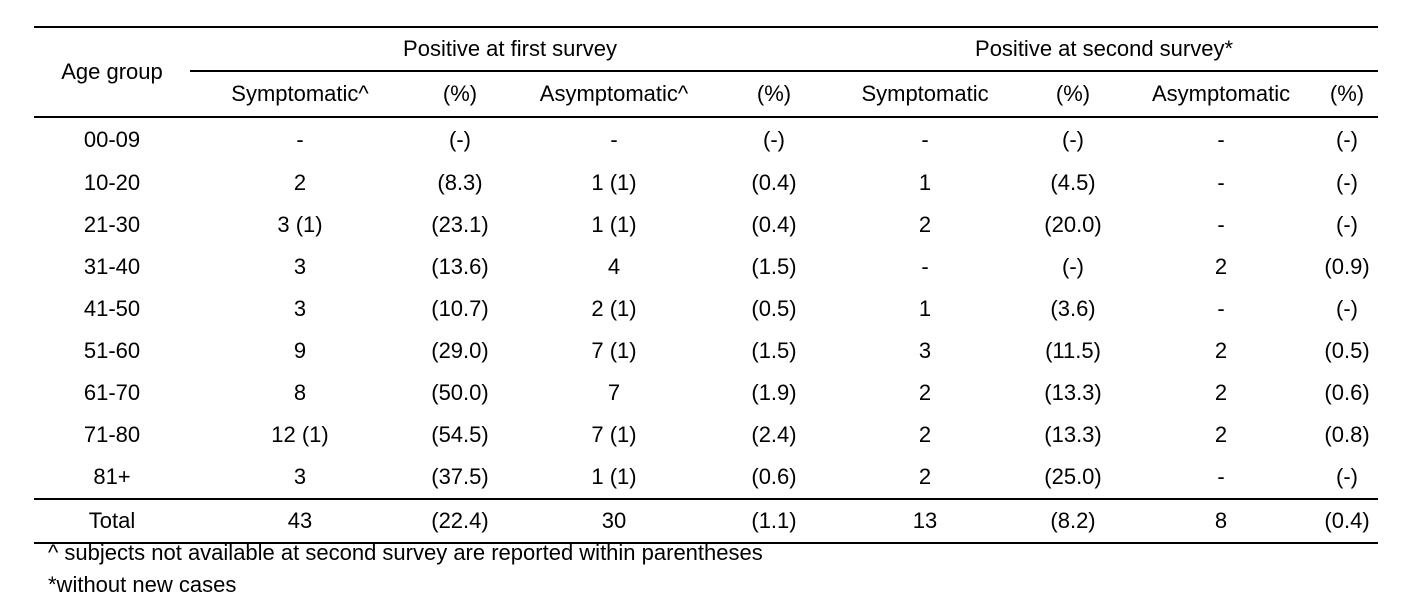  Describe the element at coordinates (112, 139) in the screenshot. I see `age-group-cell: 00-09` at that location.